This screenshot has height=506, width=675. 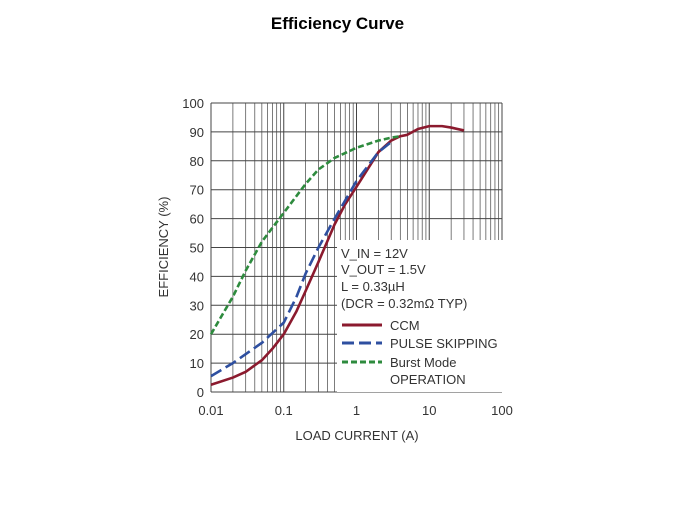 I want to click on annotation-l: L = 0.33µH, so click(x=373, y=286).